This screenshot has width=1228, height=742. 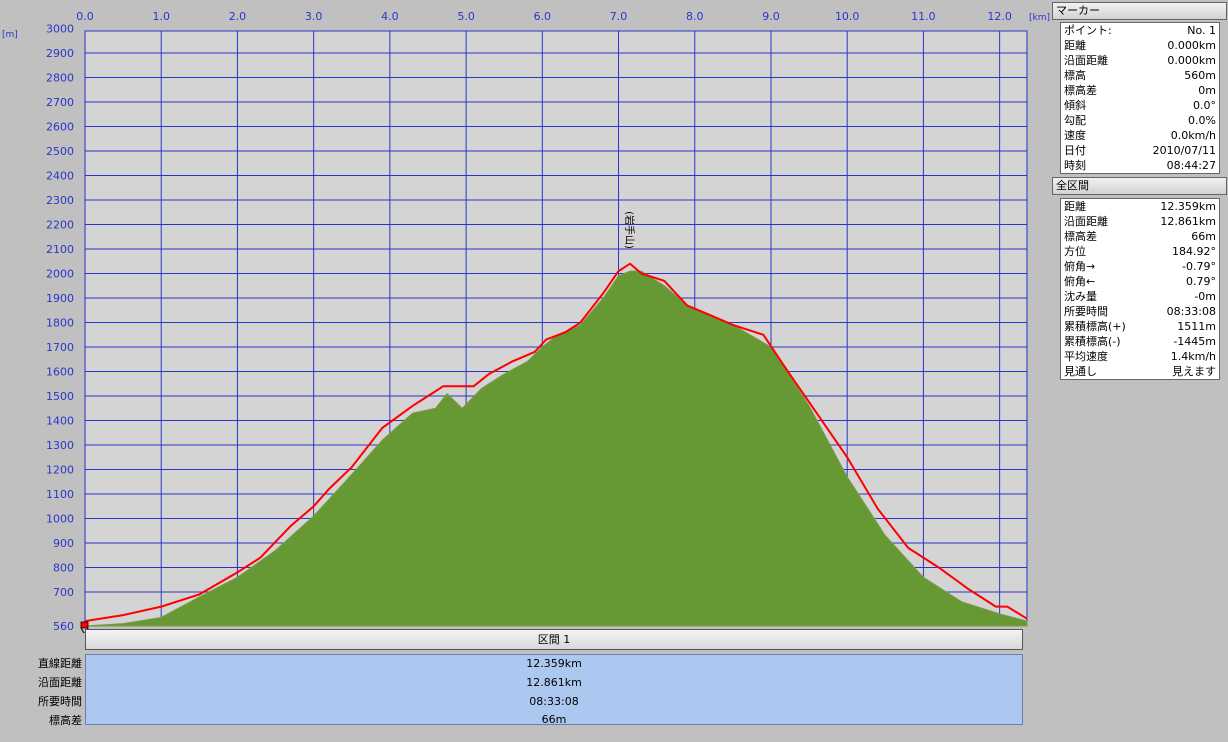 What do you see at coordinates (1086, 221) in the screenshot?
I see `total-row-label: 沿面距離` at bounding box center [1086, 221].